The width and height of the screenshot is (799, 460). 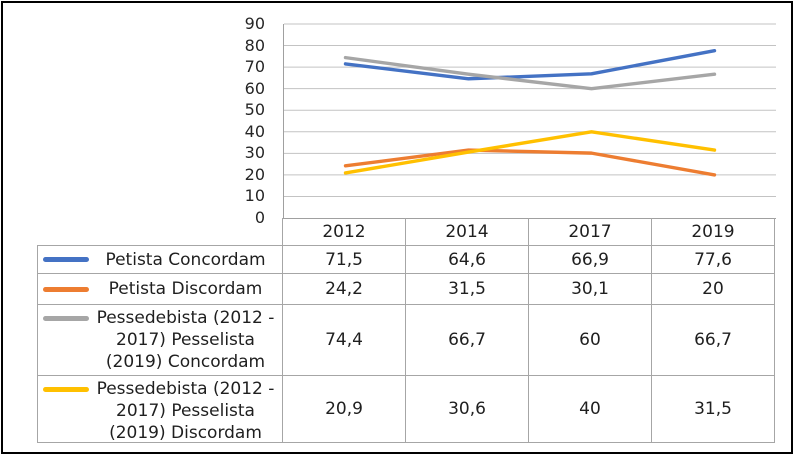 I want to click on table-cell-value: 24,2, so click(x=344, y=289).